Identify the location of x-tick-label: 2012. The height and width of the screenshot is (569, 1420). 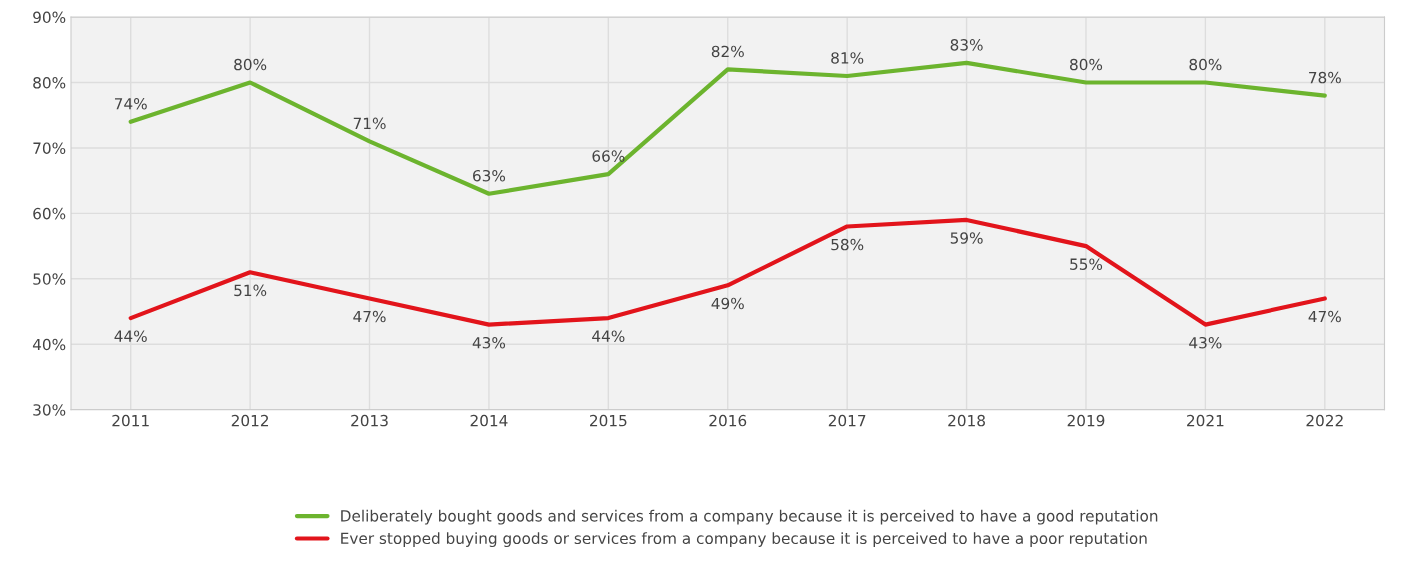
(250, 420).